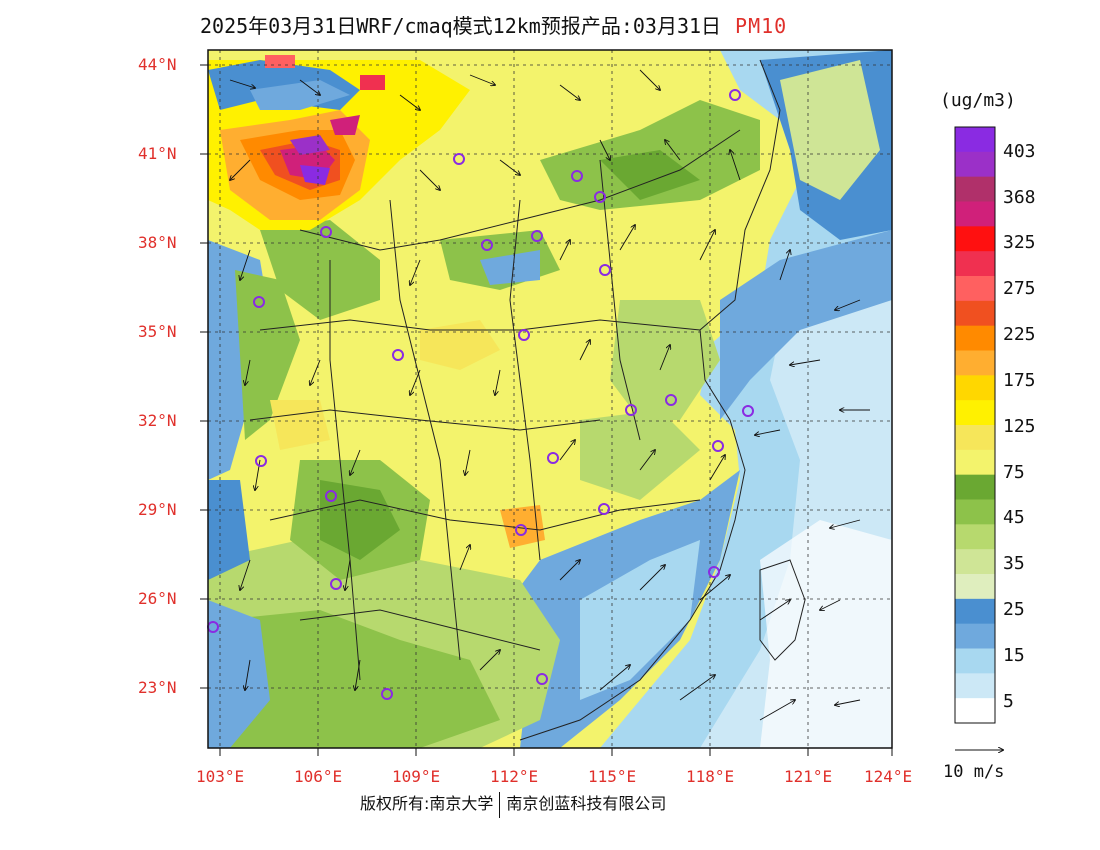  I want to click on lat-label: 41°N, so click(157, 153).